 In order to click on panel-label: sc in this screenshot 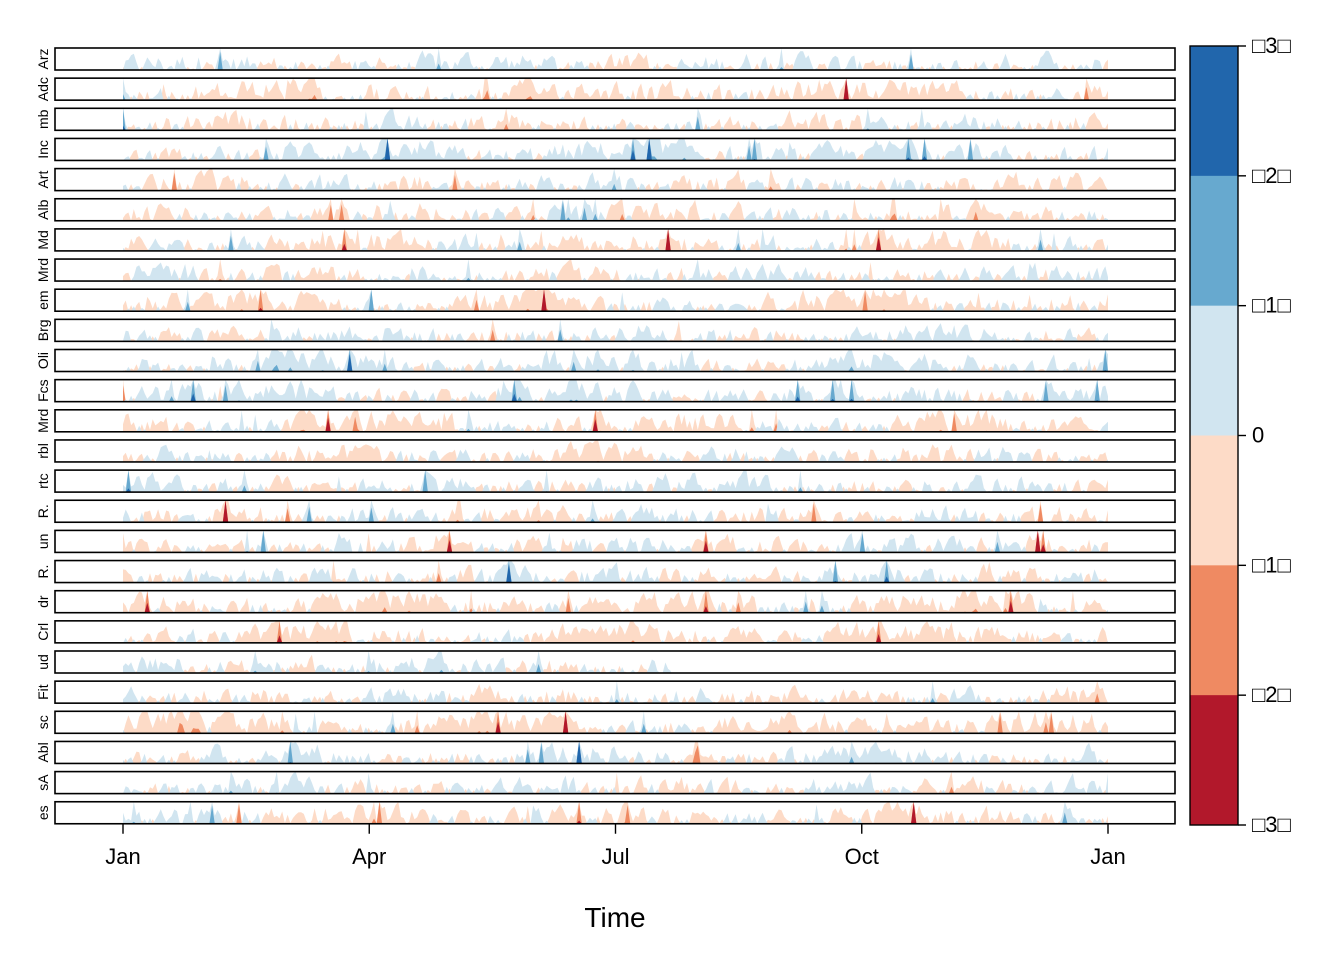, I will do `click(43, 722)`.